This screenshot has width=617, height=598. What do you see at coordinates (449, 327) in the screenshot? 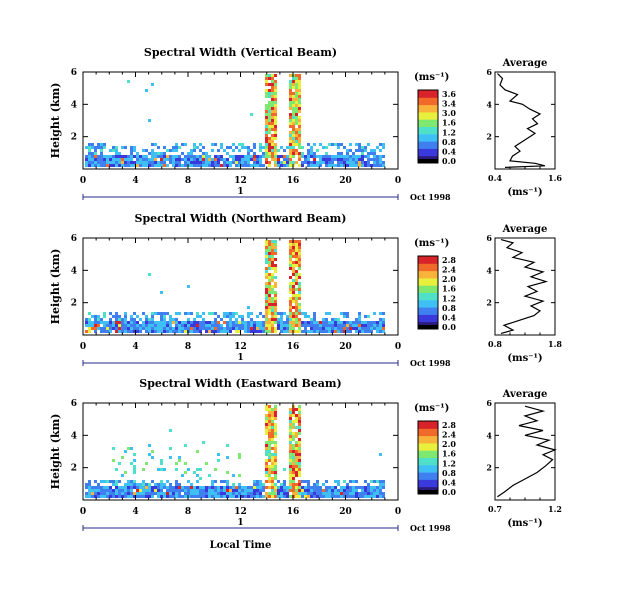
I see `colorbar-tick-label: 0.0` at bounding box center [449, 327].